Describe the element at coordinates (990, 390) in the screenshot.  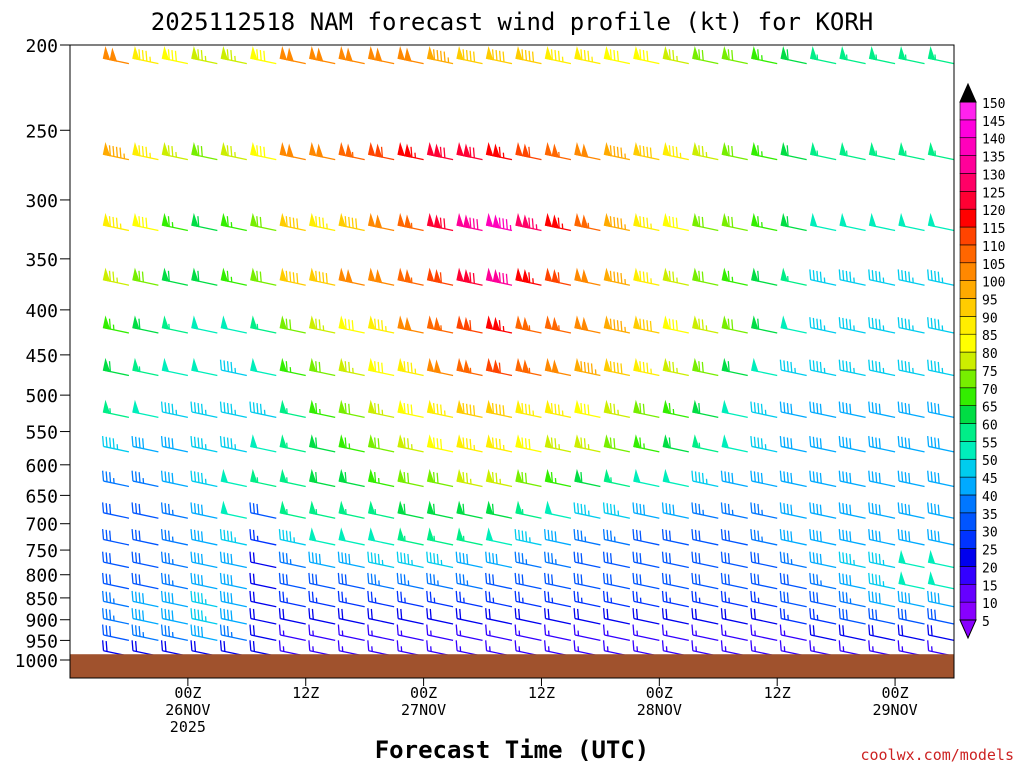
I see `colorbar-label: 70` at that location.